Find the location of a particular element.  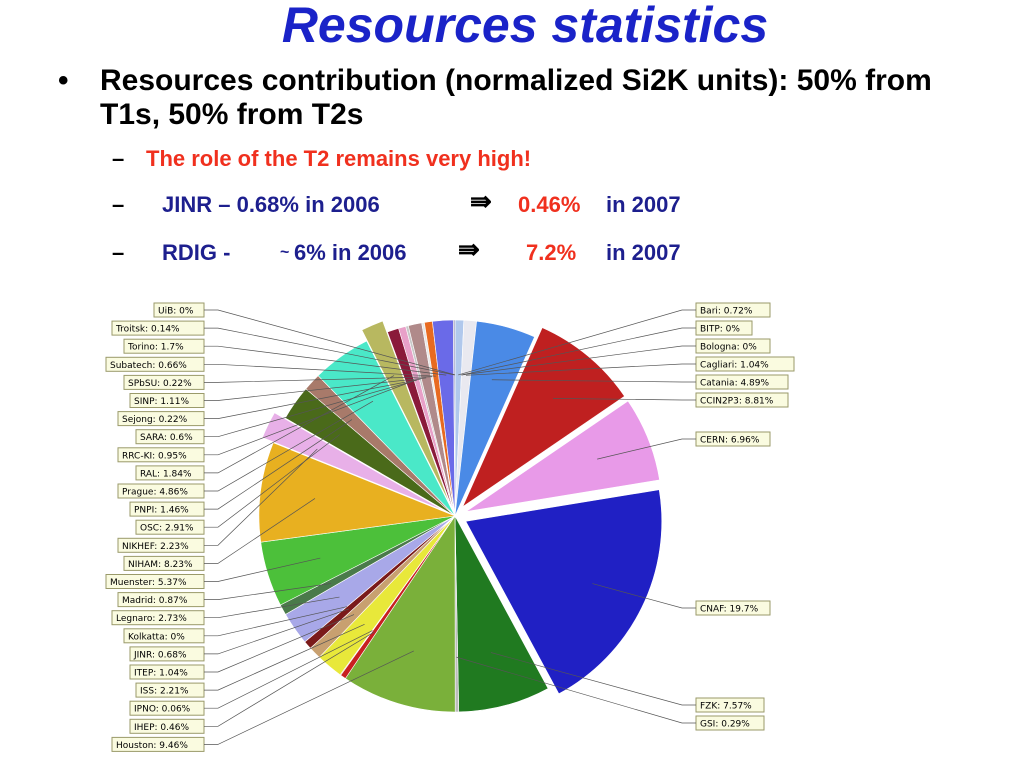

pie-label-madrid: Madrid: 0.87% is located at coordinates (161, 600).